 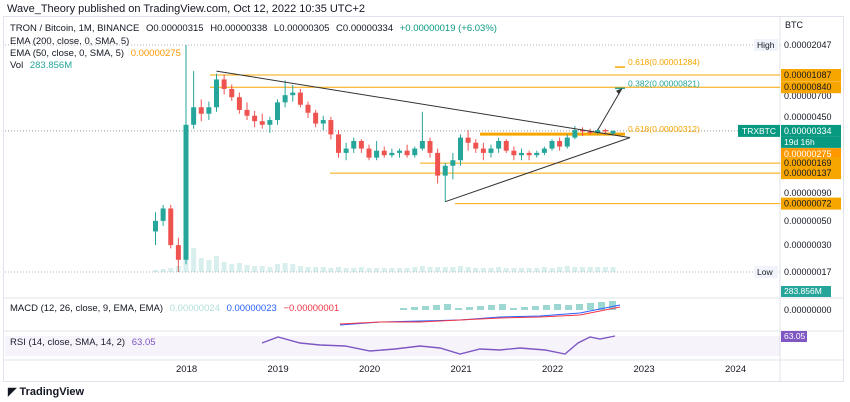 I want to click on fib-level-label: 0.618(0.00001284), so click(x=664, y=62).